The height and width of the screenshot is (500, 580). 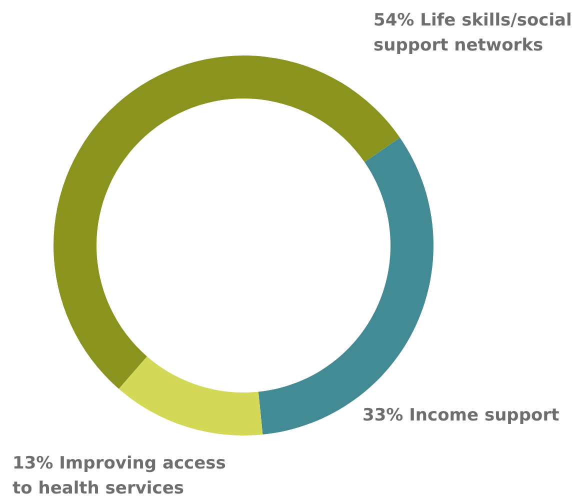 I want to click on slice-label: 54% Life skills/social support networks, so click(x=473, y=33).